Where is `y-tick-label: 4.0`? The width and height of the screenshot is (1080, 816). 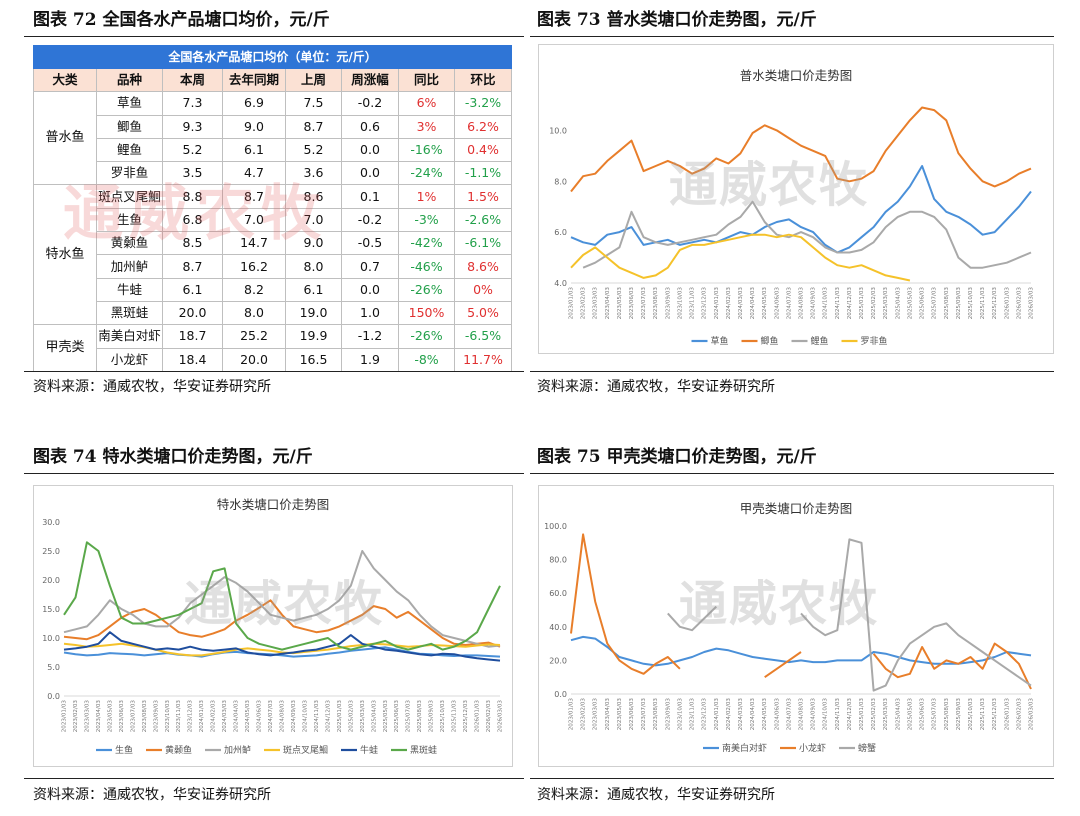
y-tick-label: 4.0 is located at coordinates (560, 283).